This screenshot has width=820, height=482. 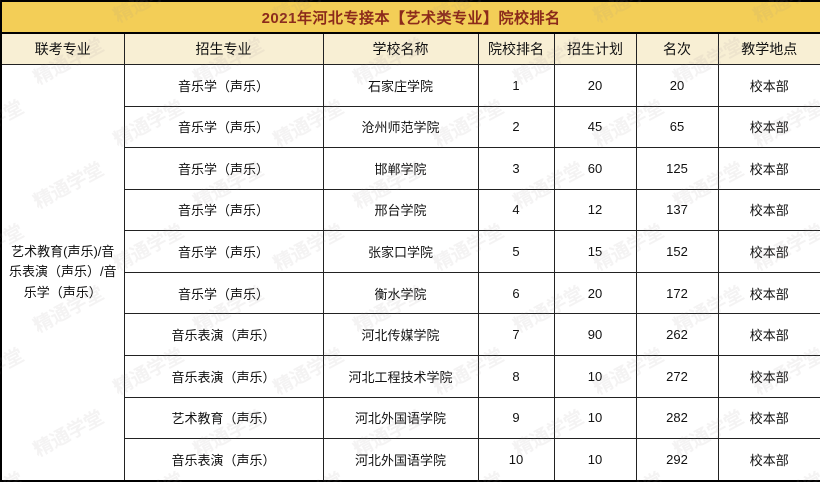 I want to click on table-row: 音乐学（声乐） 衡水学院 6 20 172 校本部, so click(x=410, y=293).